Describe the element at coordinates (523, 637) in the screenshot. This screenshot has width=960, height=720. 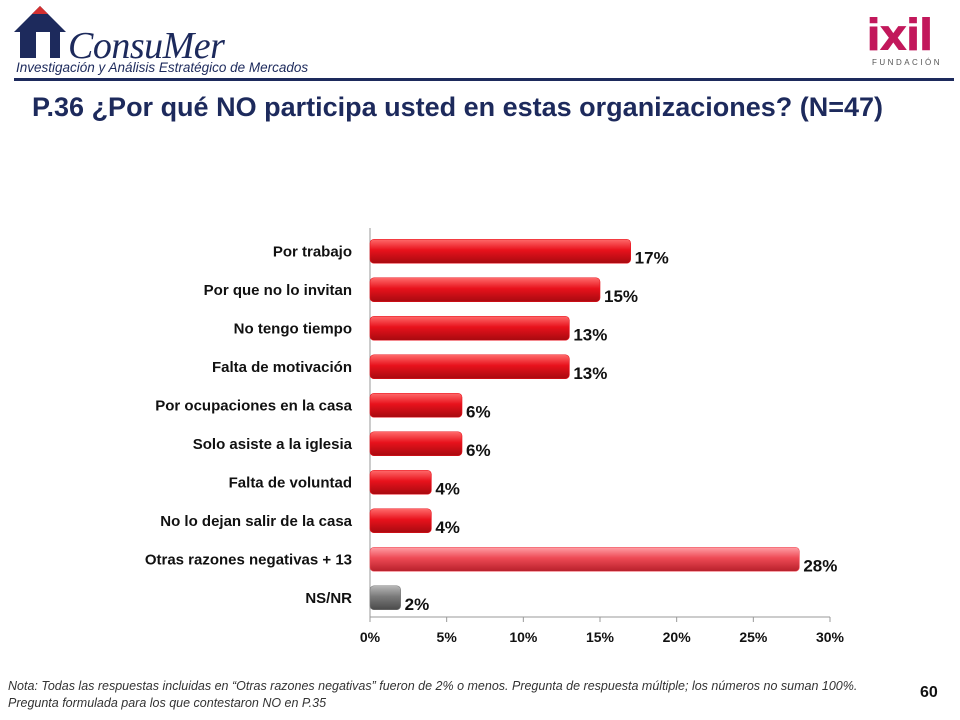
I see `x-tick-label: 10%` at that location.